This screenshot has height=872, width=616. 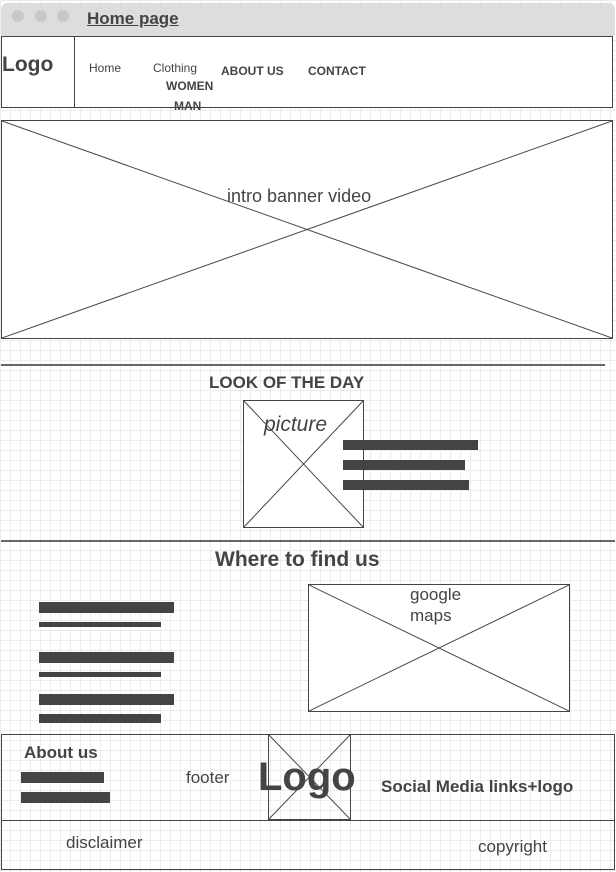 What do you see at coordinates (190, 86) in the screenshot?
I see `nav-clothing-women: WOMEN` at bounding box center [190, 86].